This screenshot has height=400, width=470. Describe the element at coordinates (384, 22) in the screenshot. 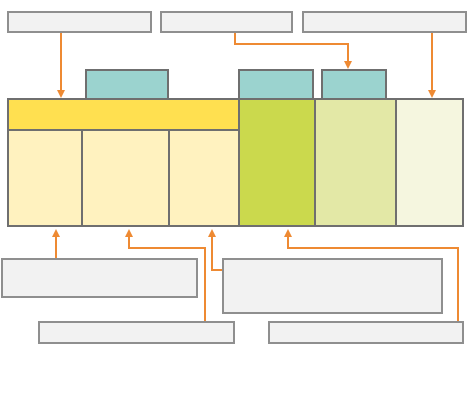

I see `callout-top-right` at that location.